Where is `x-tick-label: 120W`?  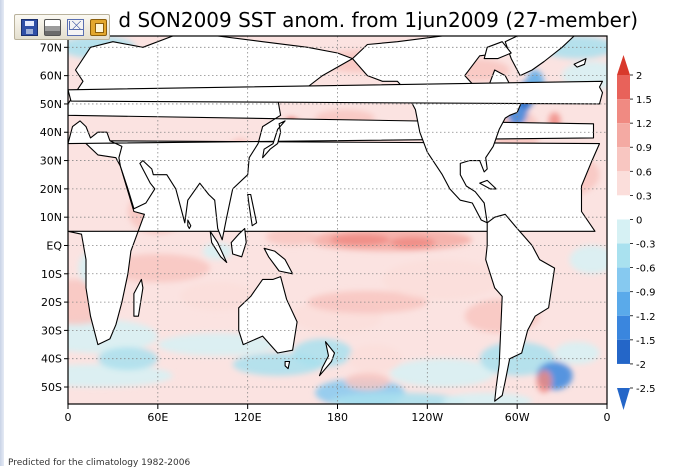
x-tick-label: 120W is located at coordinates (427, 417).